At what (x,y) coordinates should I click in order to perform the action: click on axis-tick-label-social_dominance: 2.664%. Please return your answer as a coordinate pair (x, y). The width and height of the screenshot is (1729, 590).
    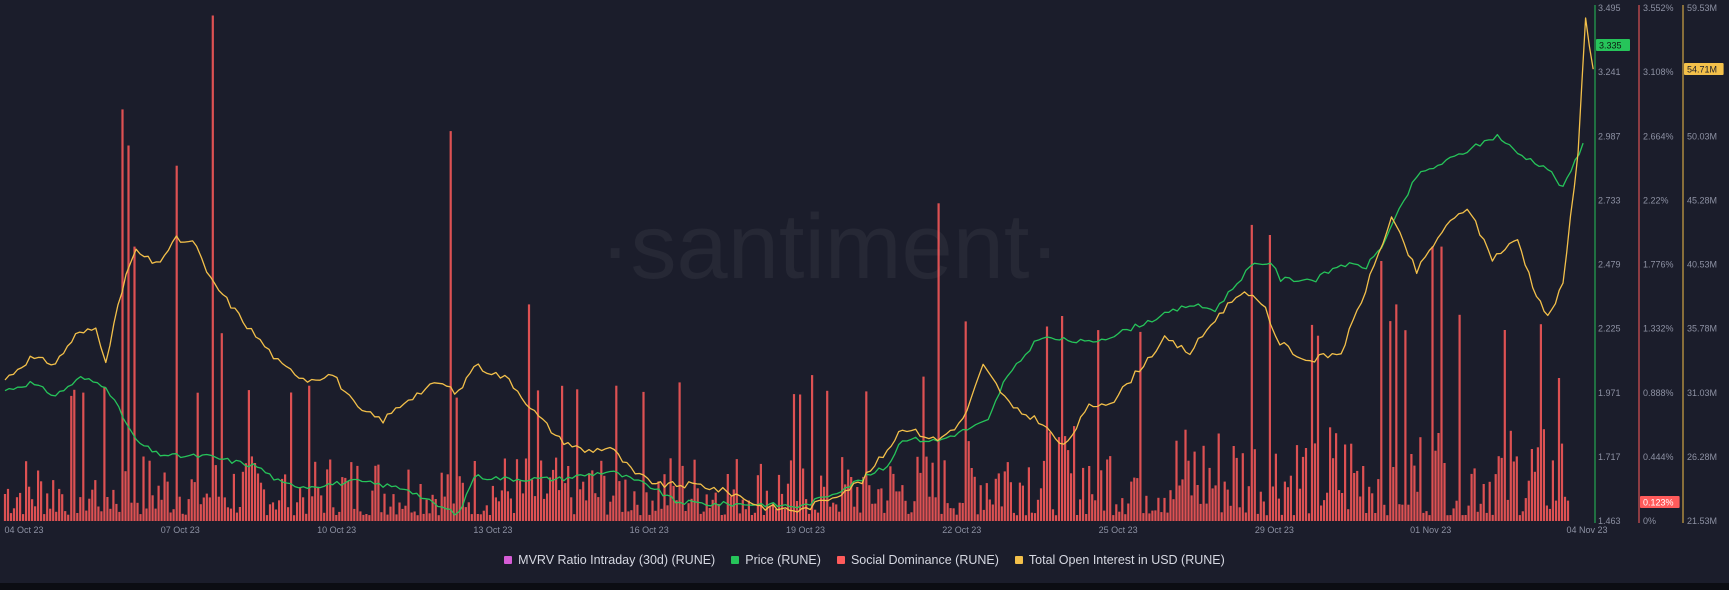
    Looking at the image, I should click on (1658, 136).